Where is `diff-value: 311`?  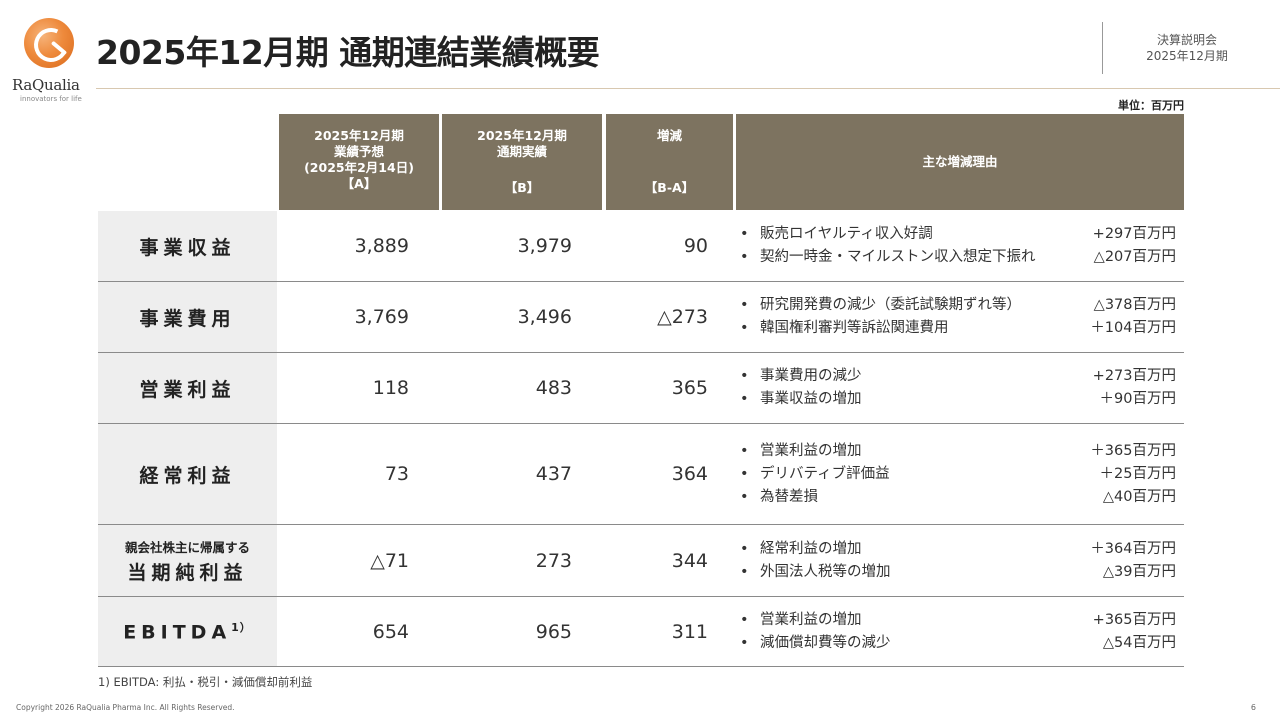
diff-value: 311 is located at coordinates (689, 631).